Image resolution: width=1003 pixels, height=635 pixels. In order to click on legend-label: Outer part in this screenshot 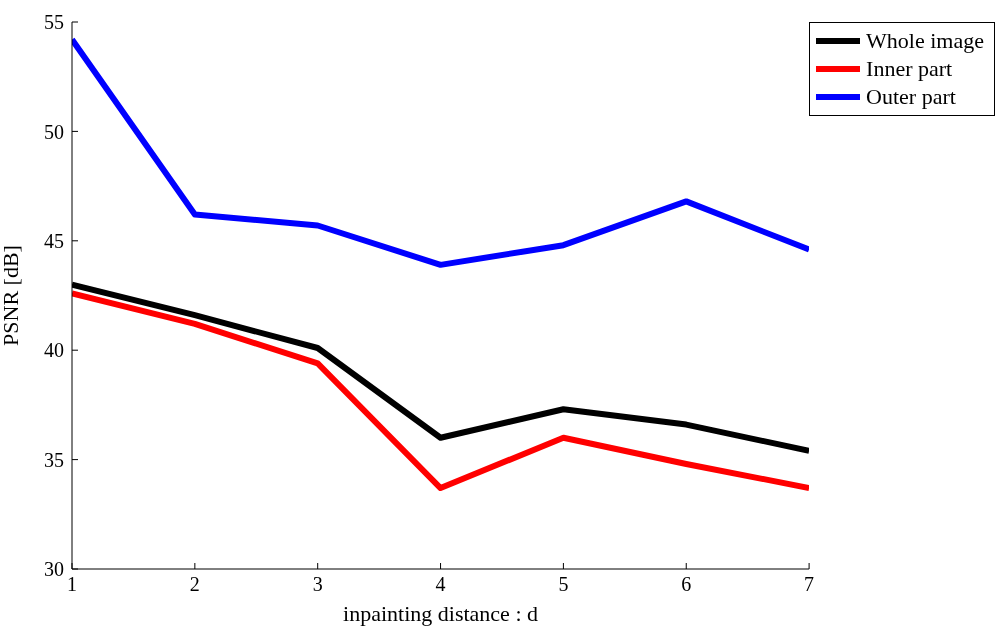, I will do `click(911, 97)`.